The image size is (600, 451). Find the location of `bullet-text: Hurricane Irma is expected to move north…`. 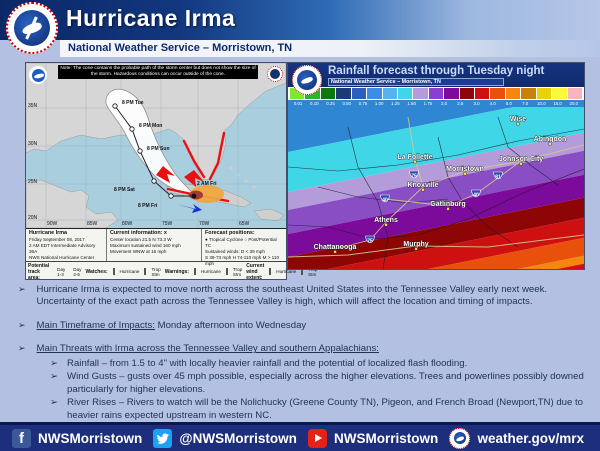

bullet-text: Hurricane Irma is expected to move north… is located at coordinates (292, 296).